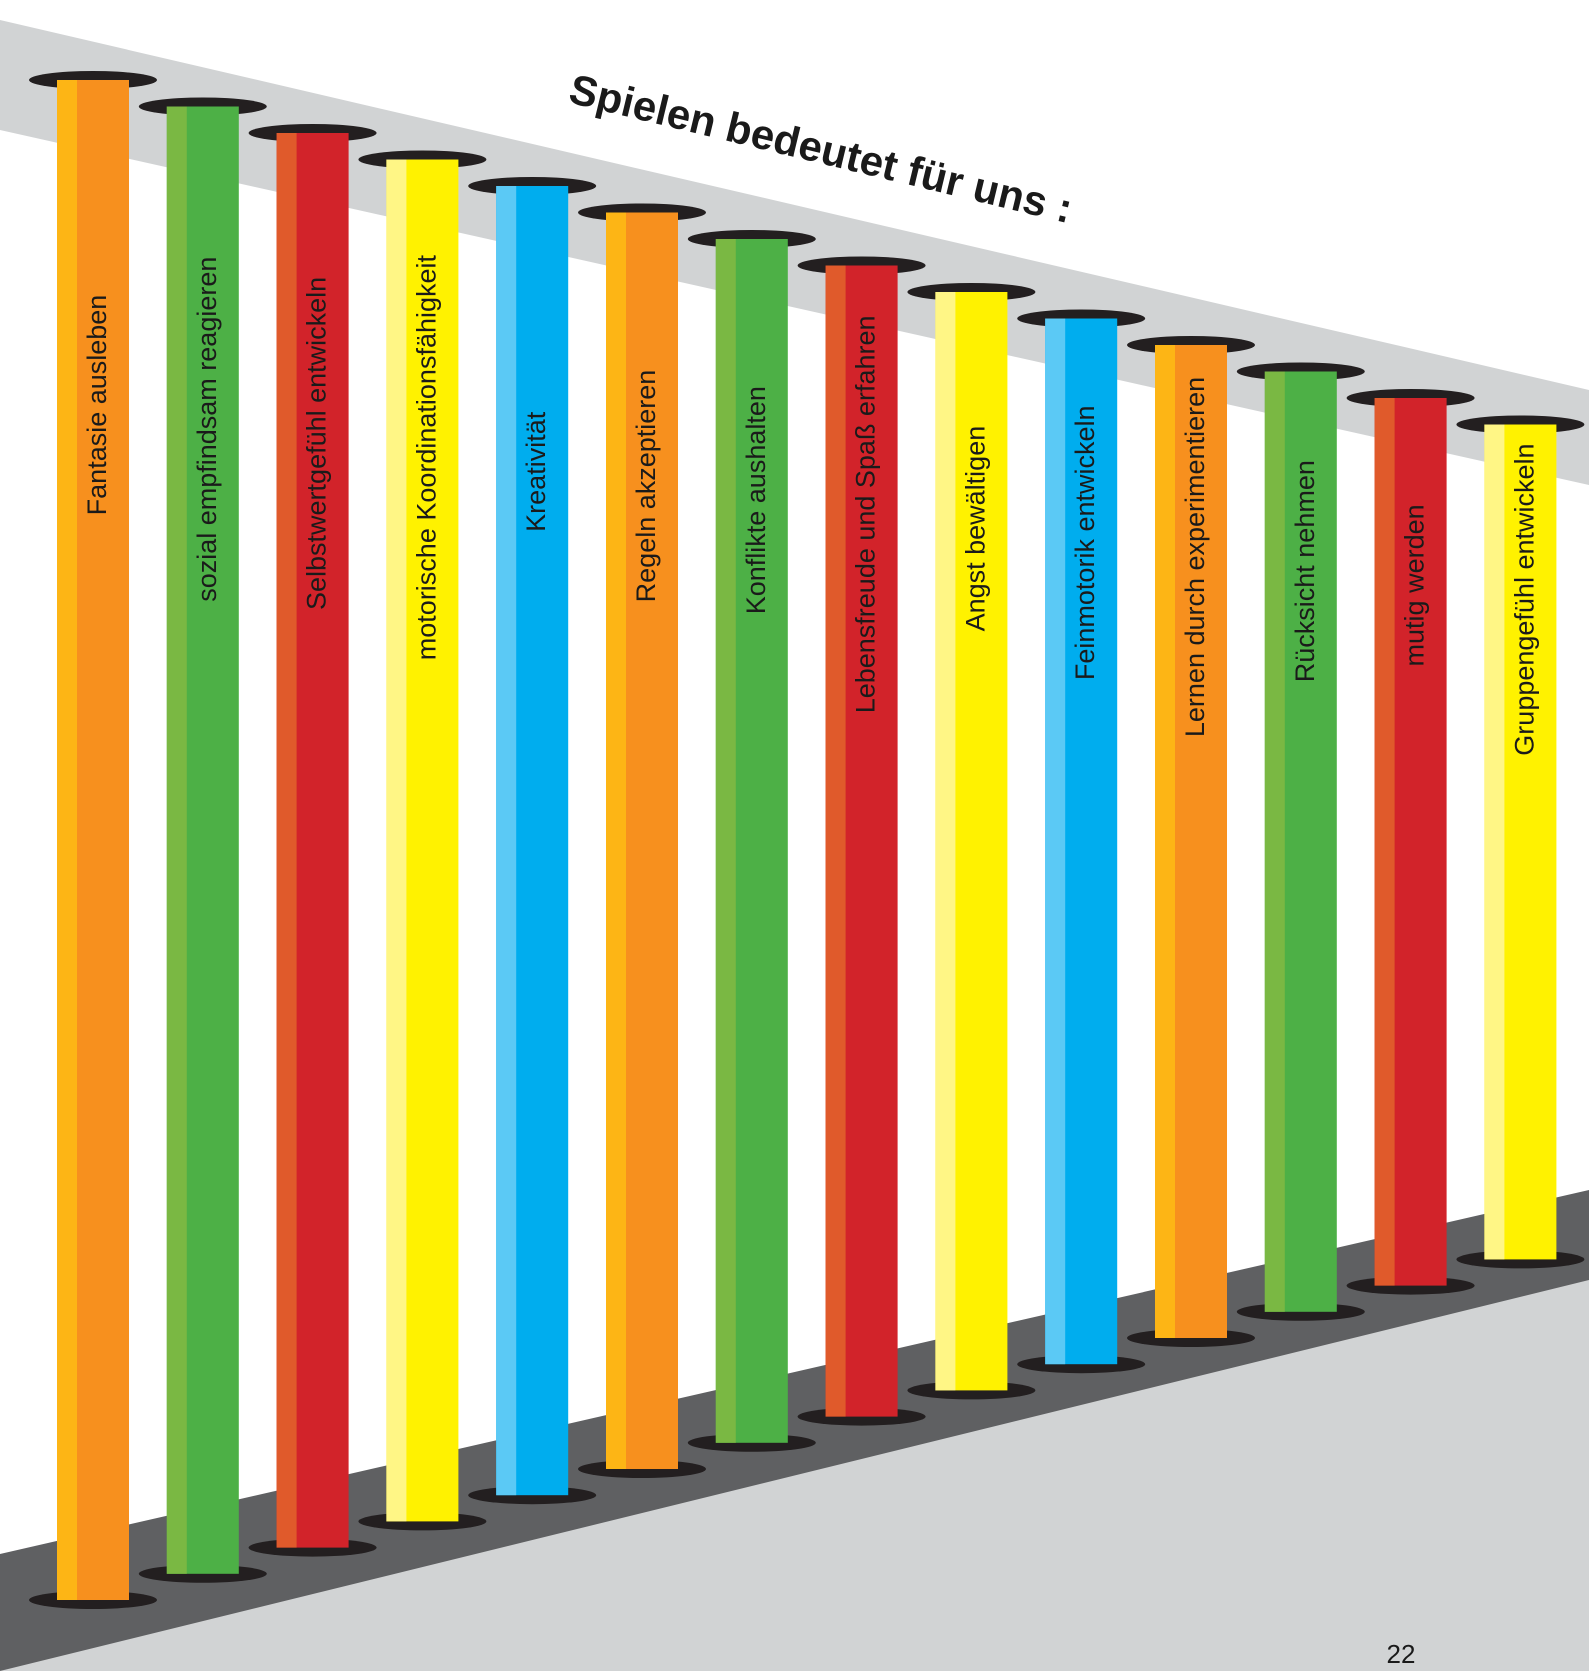 Image resolution: width=1589 pixels, height=1671 pixels. What do you see at coordinates (207, 429) in the screenshot?
I see `pillar-label: sozial empfindsam reagieren` at bounding box center [207, 429].